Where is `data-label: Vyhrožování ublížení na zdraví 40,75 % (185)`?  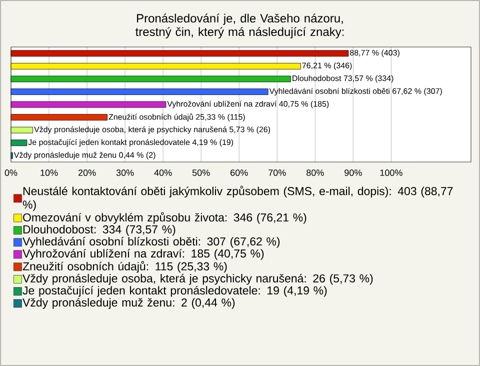
data-label: Vyhrožování ublížení na zdraví 40,75 % (185) is located at coordinates (248, 104).